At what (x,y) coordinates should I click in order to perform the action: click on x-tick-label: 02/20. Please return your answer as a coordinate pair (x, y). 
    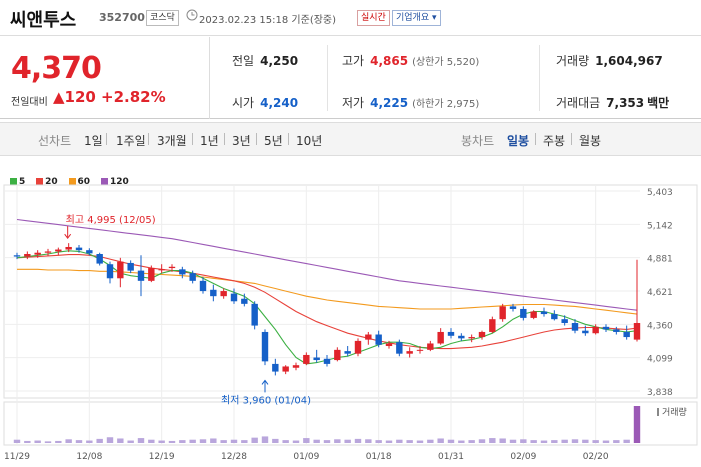
    Looking at the image, I should click on (596, 457).